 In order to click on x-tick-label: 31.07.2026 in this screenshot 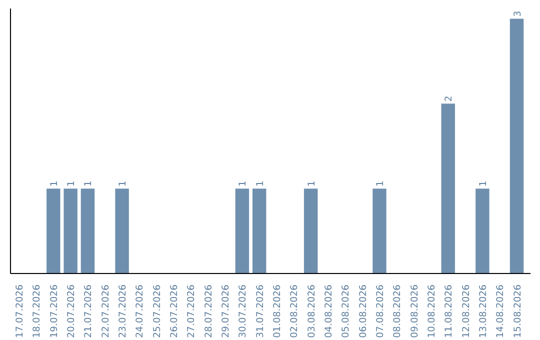, I will do `click(260, 311)`.